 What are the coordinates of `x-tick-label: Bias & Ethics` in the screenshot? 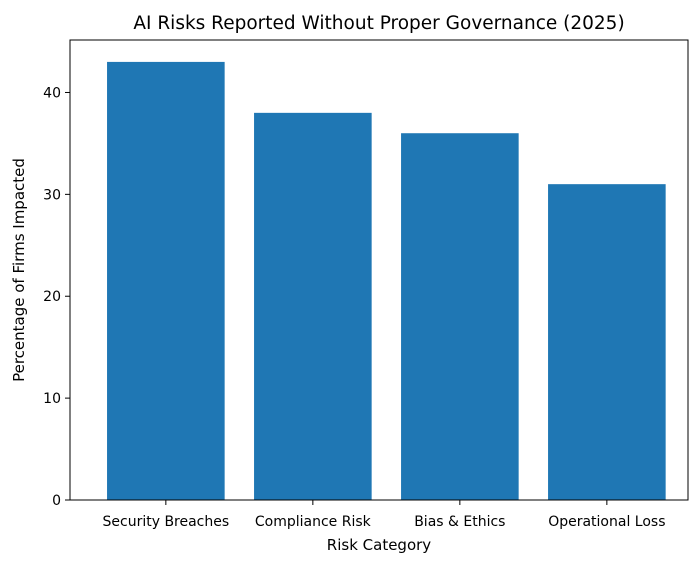 It's located at (459, 522).